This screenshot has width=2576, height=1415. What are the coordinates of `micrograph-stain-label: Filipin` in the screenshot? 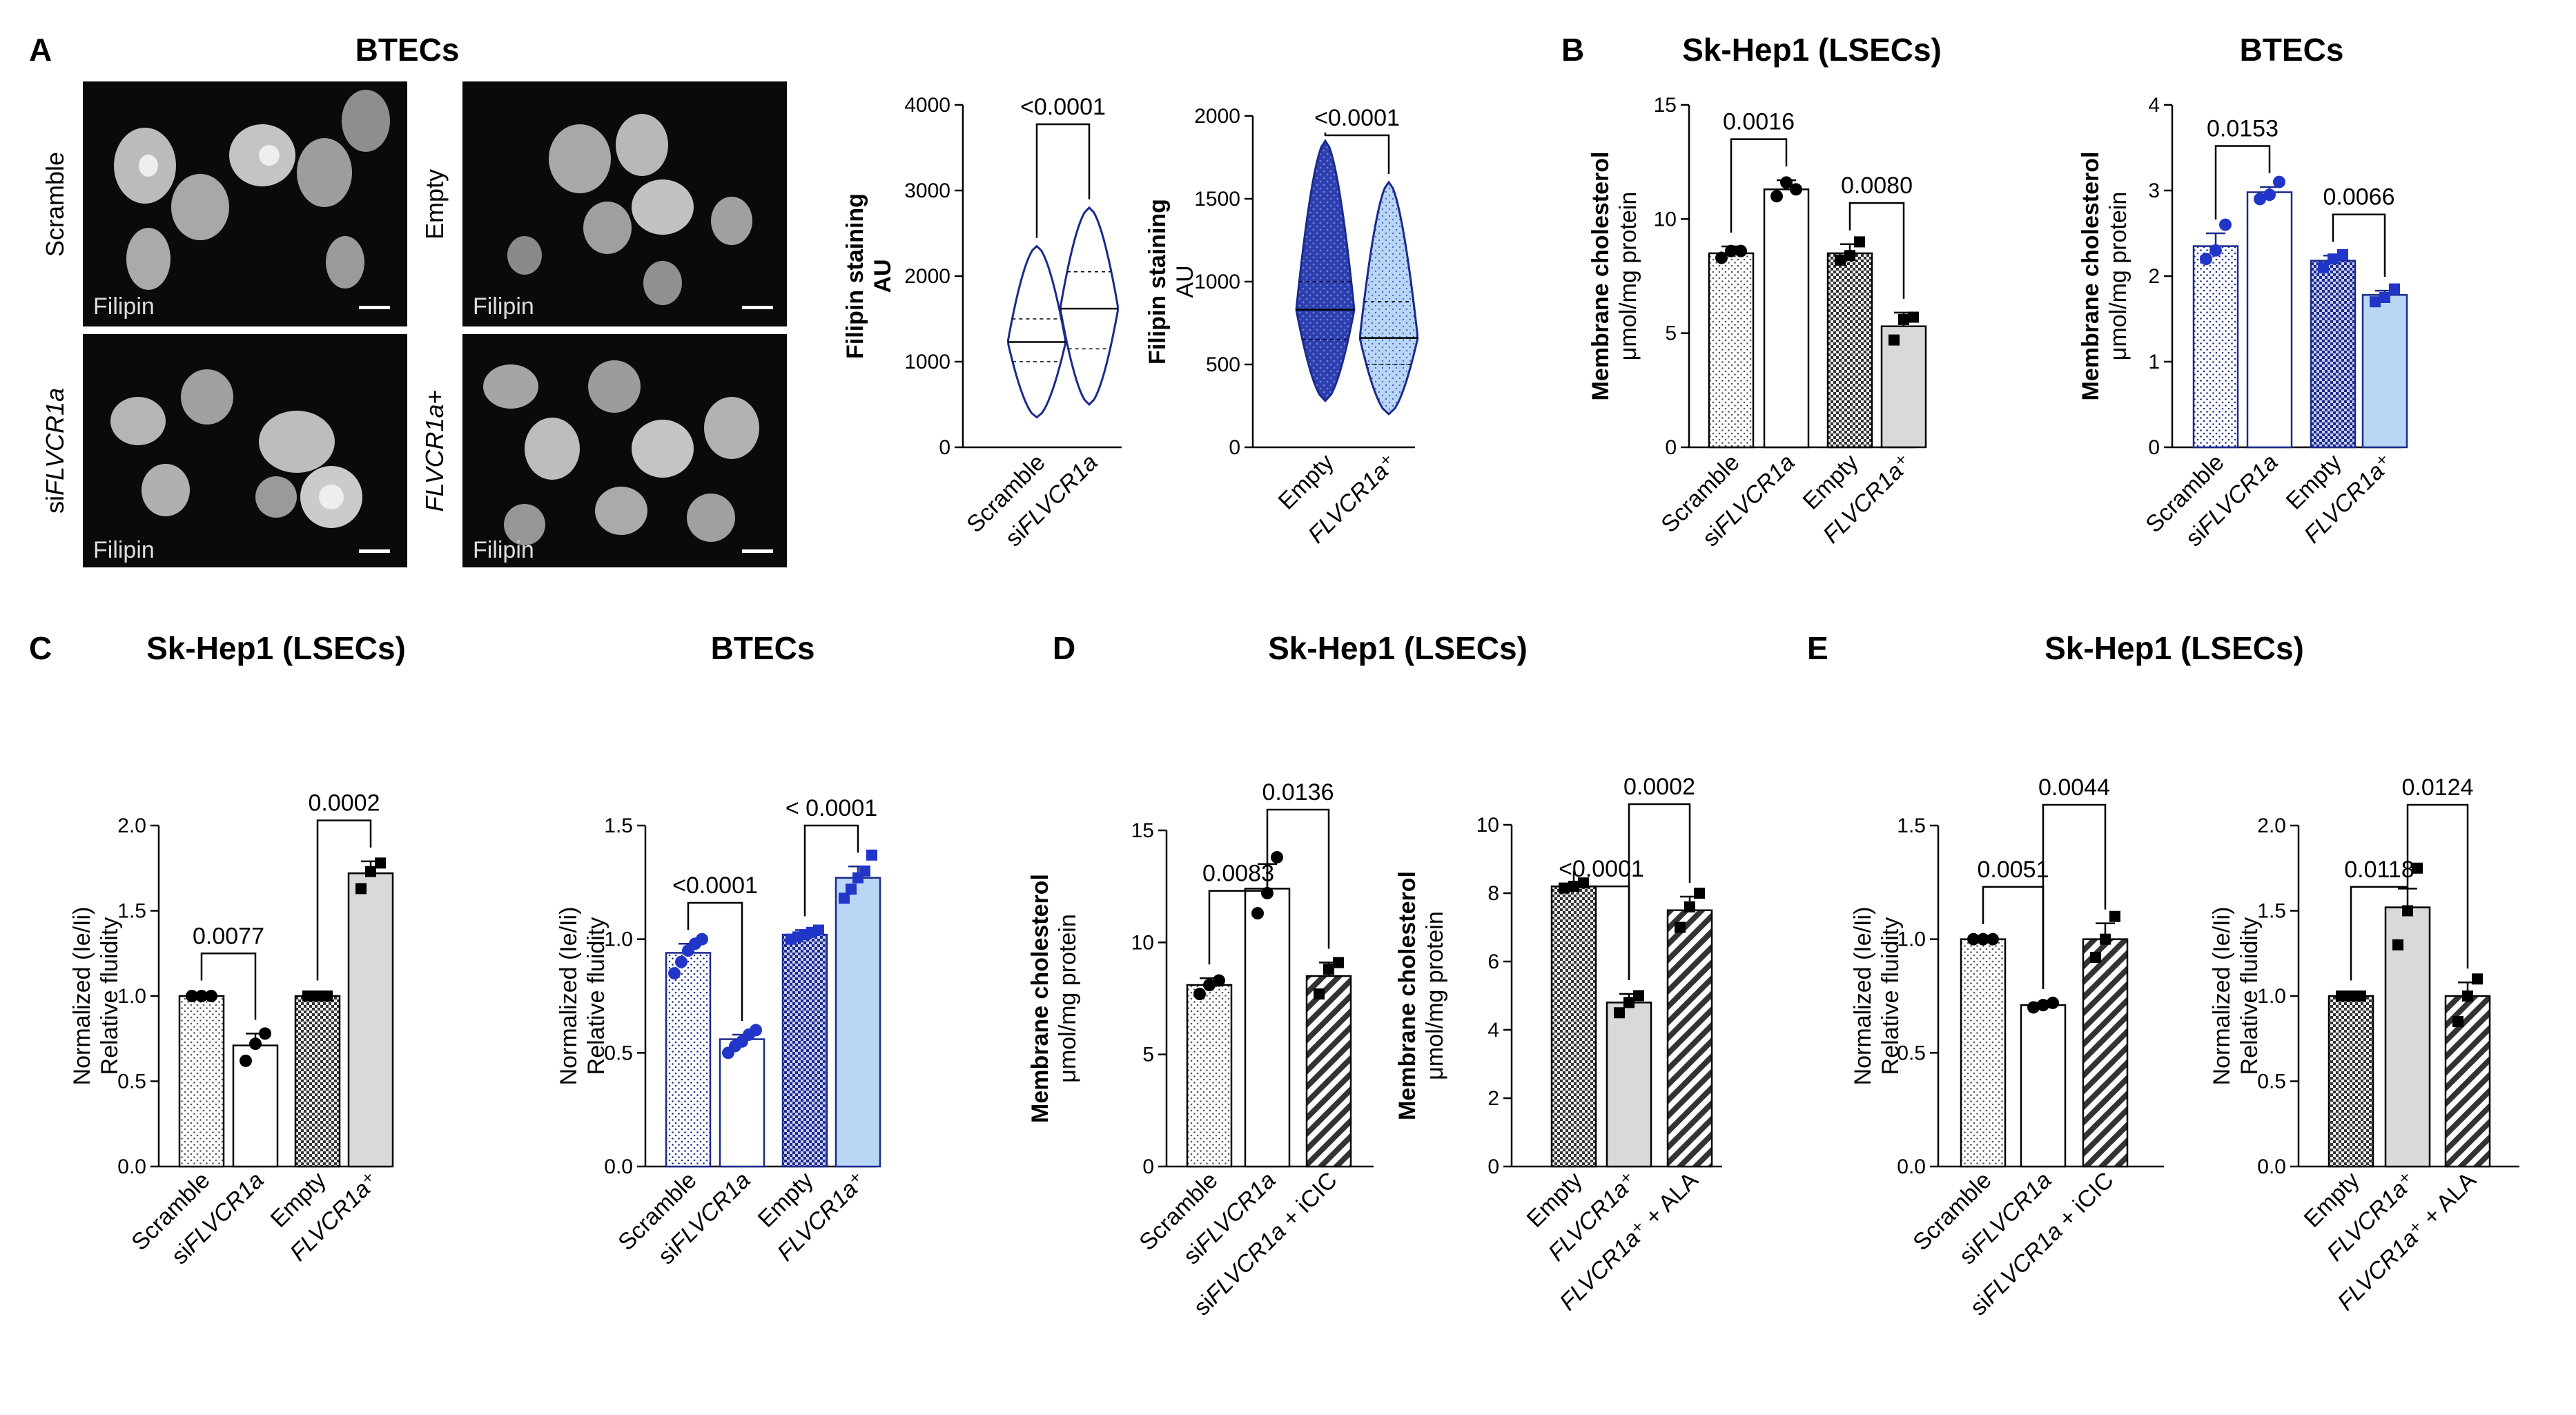 It's located at (503, 306).